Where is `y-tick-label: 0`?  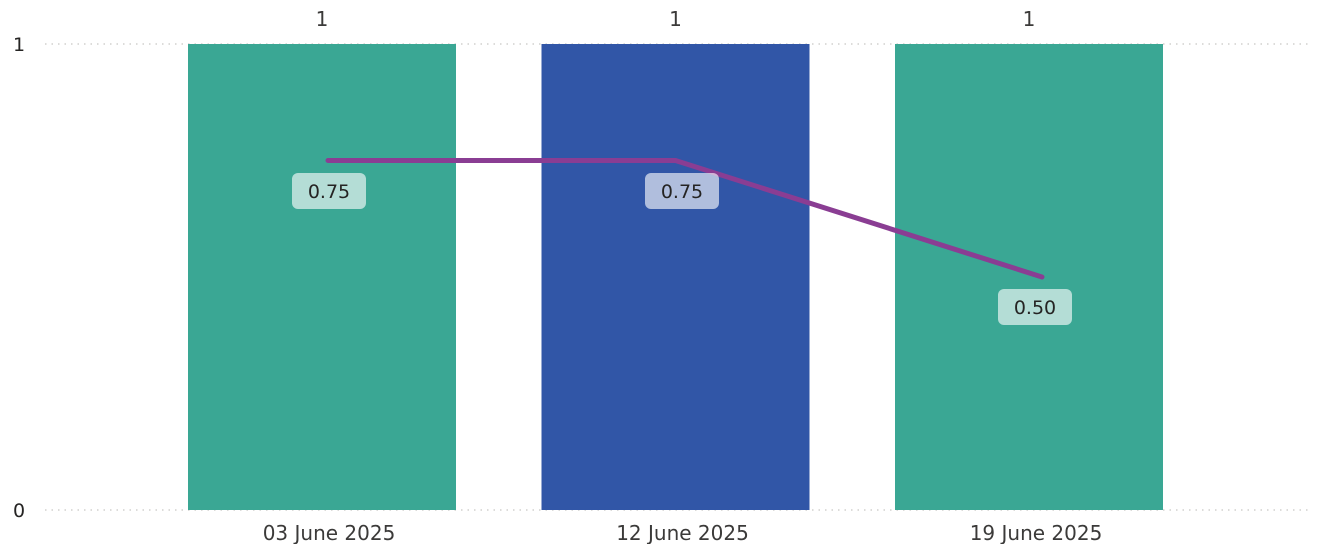 y-tick-label: 0 is located at coordinates (19, 511).